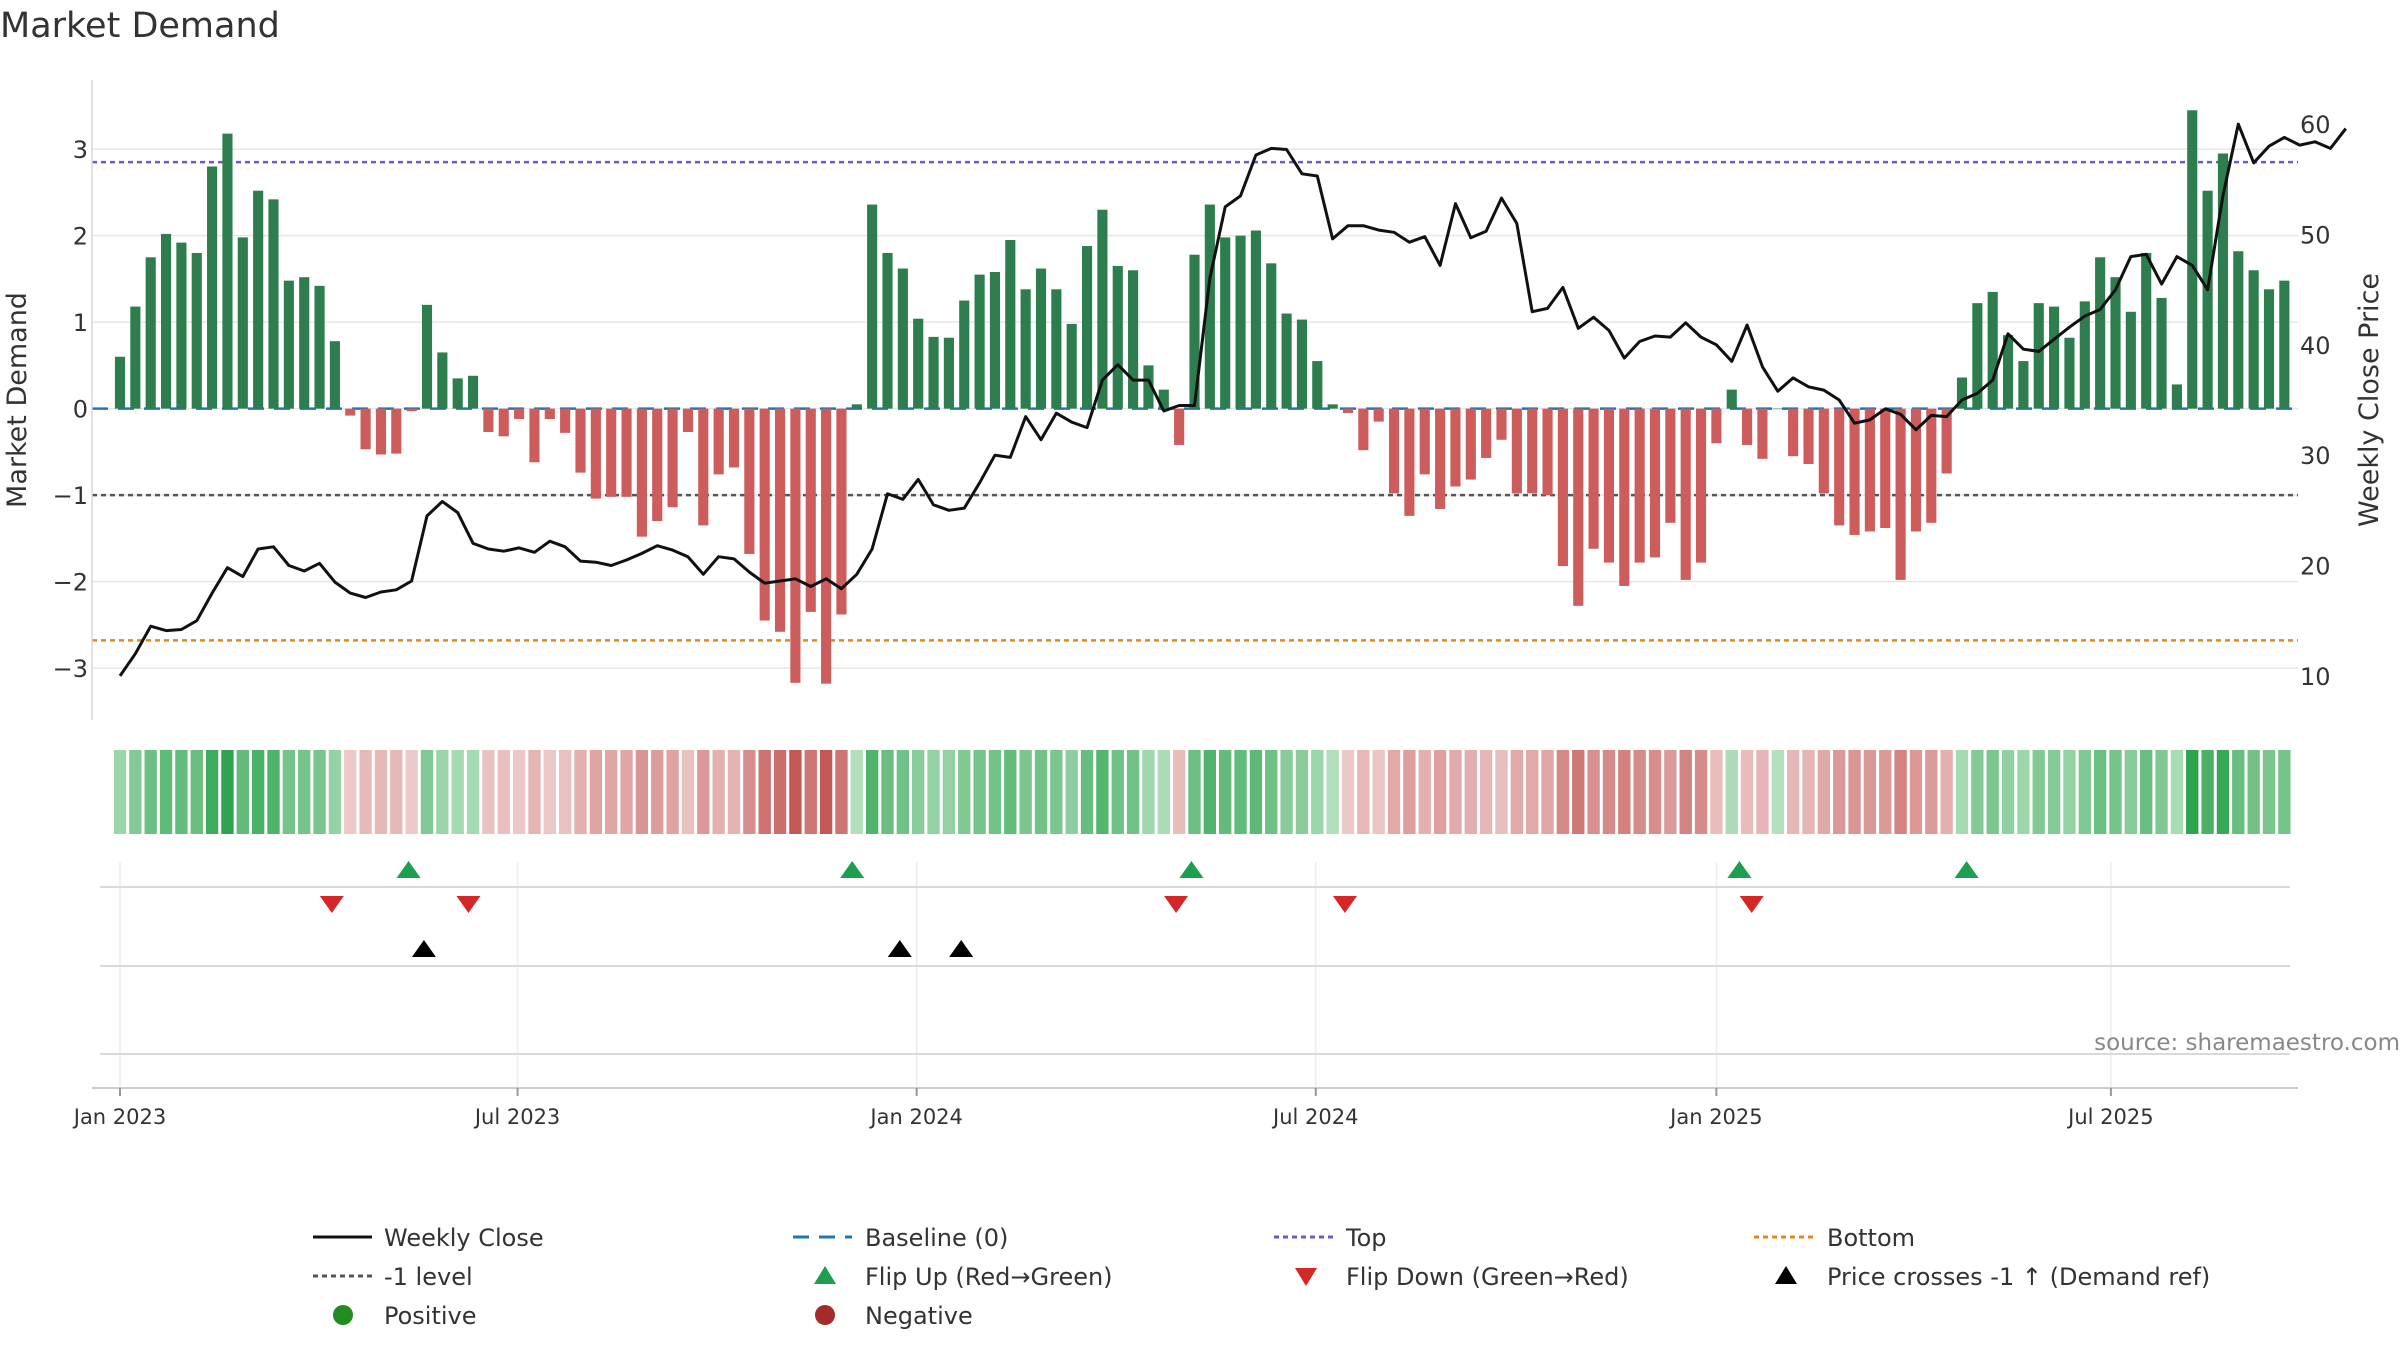  Describe the element at coordinates (464, 1238) in the screenshot. I see `legend-label-weekly-close: Weekly Close` at that location.